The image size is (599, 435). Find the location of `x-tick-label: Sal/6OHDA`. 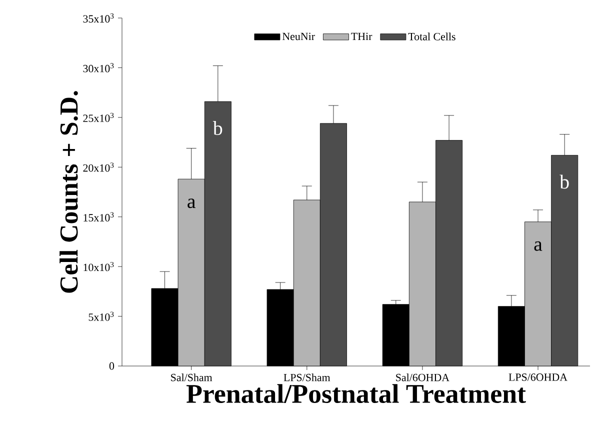

x-tick-label: Sal/6OHDA is located at coordinates (423, 378).